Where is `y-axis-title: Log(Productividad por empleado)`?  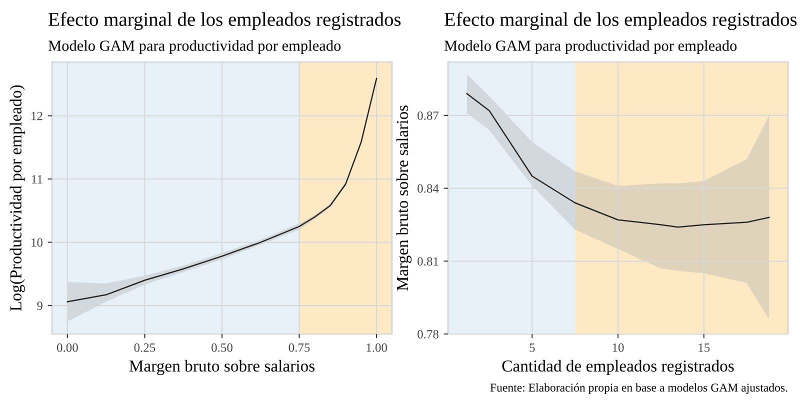
y-axis-title: Log(Productividad por empleado) is located at coordinates (17, 198).